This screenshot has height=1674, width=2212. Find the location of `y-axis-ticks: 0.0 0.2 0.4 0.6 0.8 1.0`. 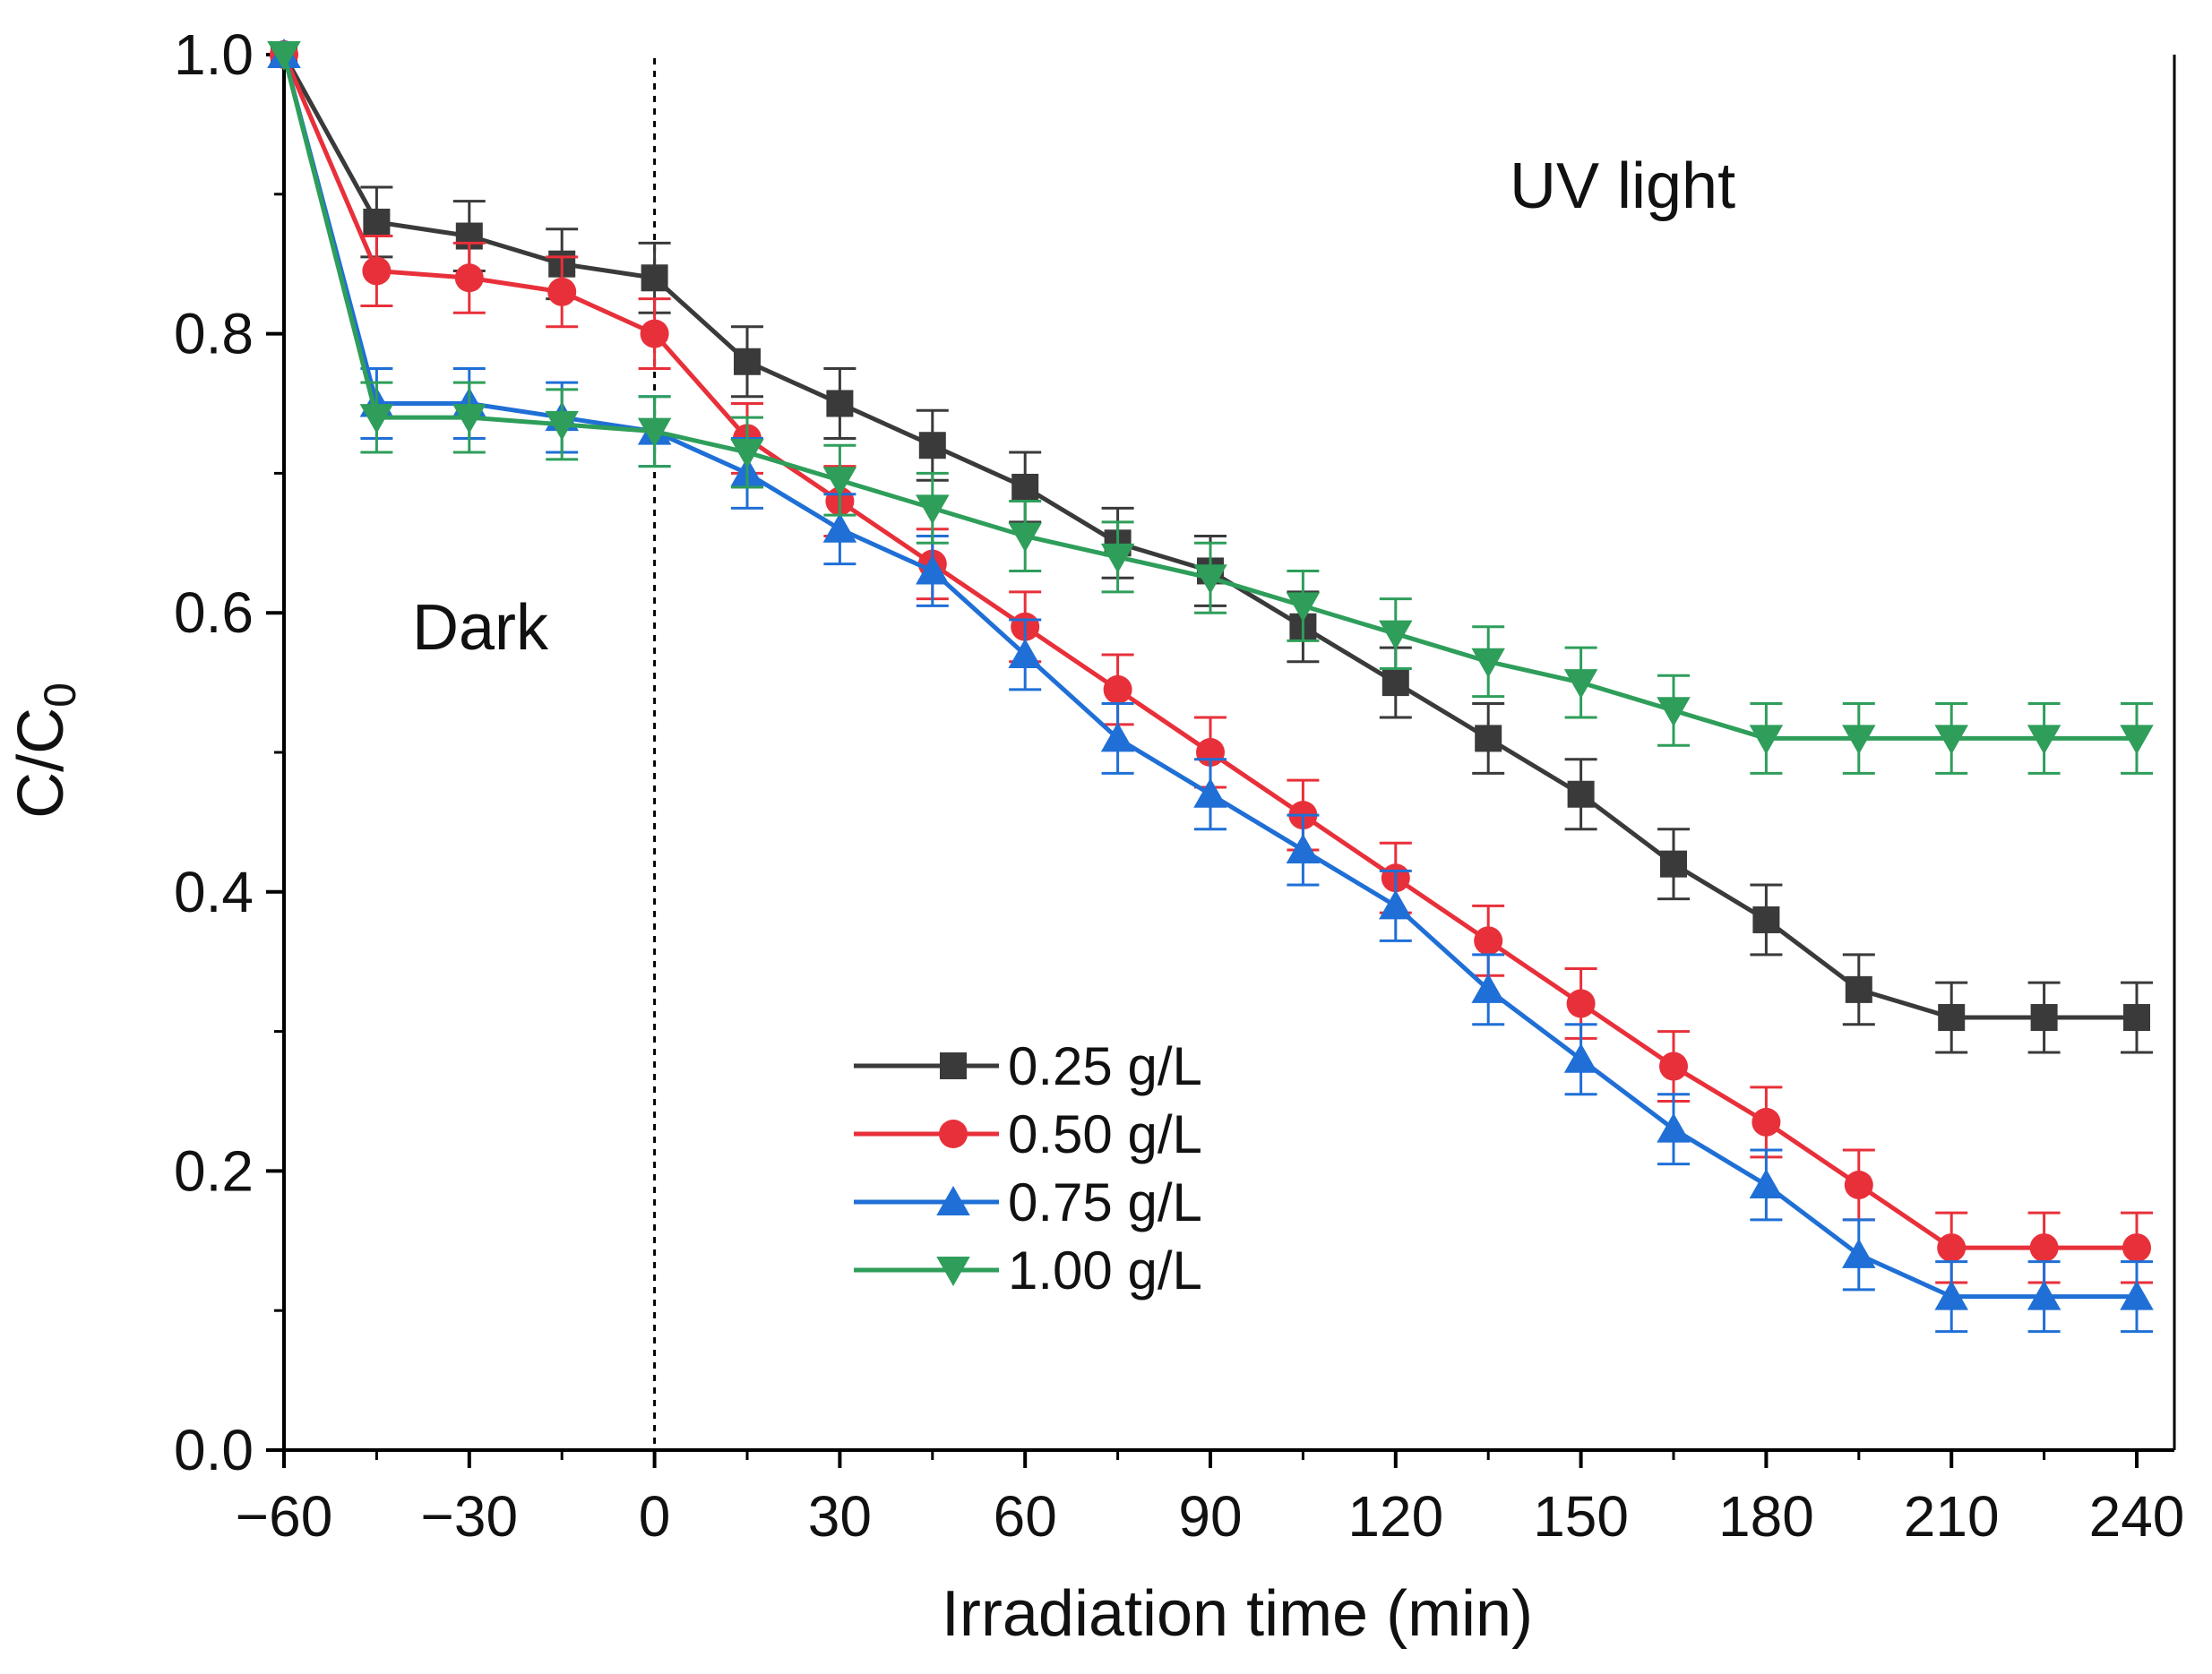

y-axis-ticks: 0.0 0.2 0.4 0.6 0.8 1.0 is located at coordinates (229, 752).